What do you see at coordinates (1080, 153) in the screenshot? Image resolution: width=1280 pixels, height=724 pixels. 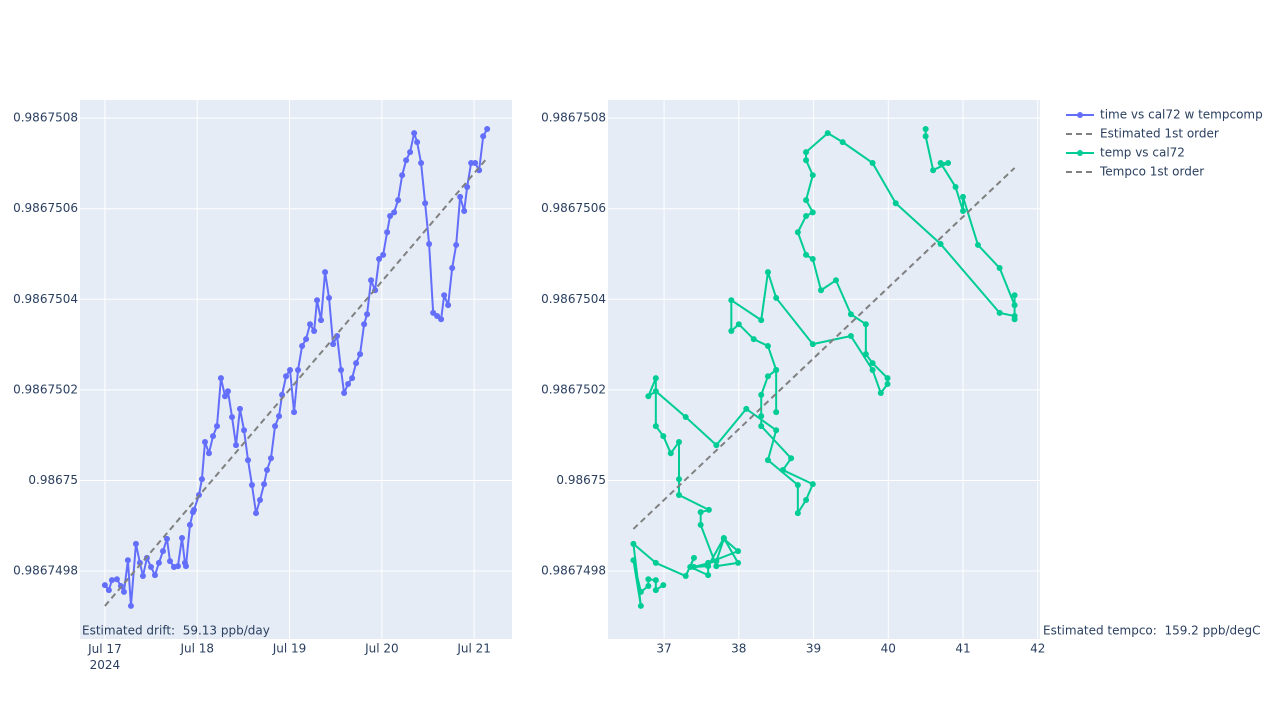 I see `legend-marker` at bounding box center [1080, 153].